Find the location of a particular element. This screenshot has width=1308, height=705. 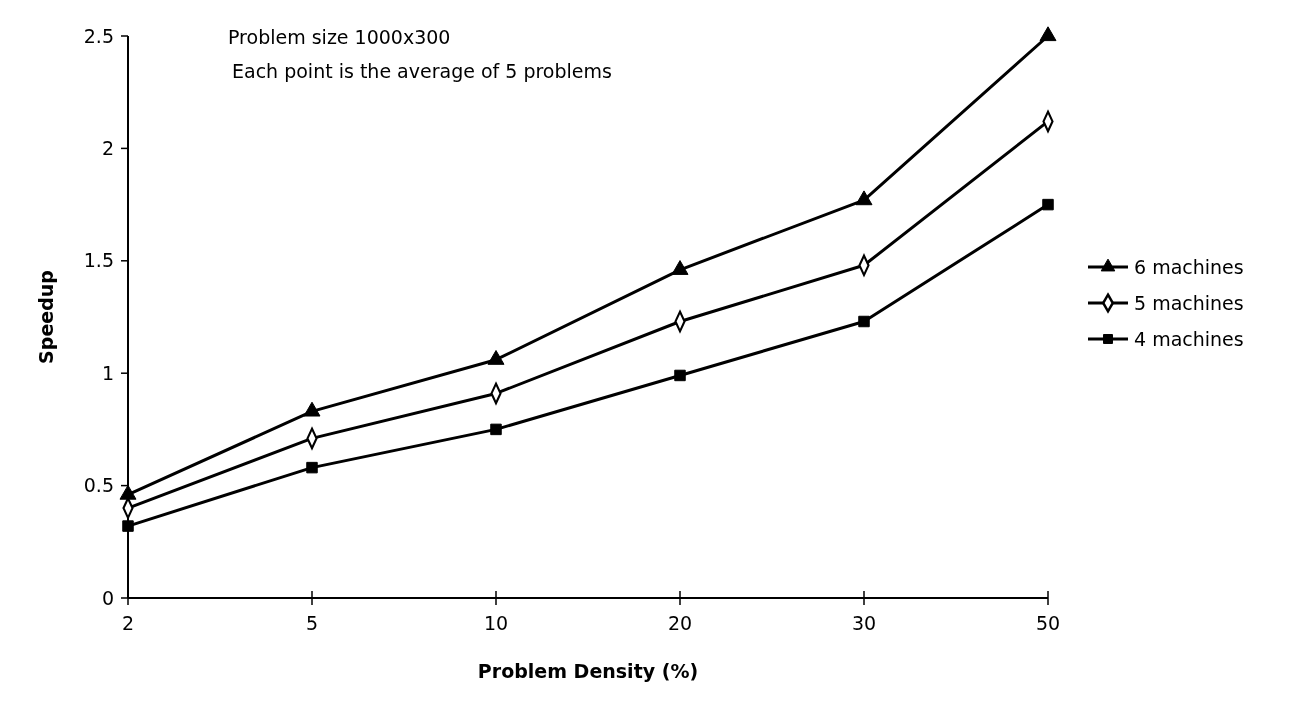

y-tick-label: 2.5 is located at coordinates (98, 35).